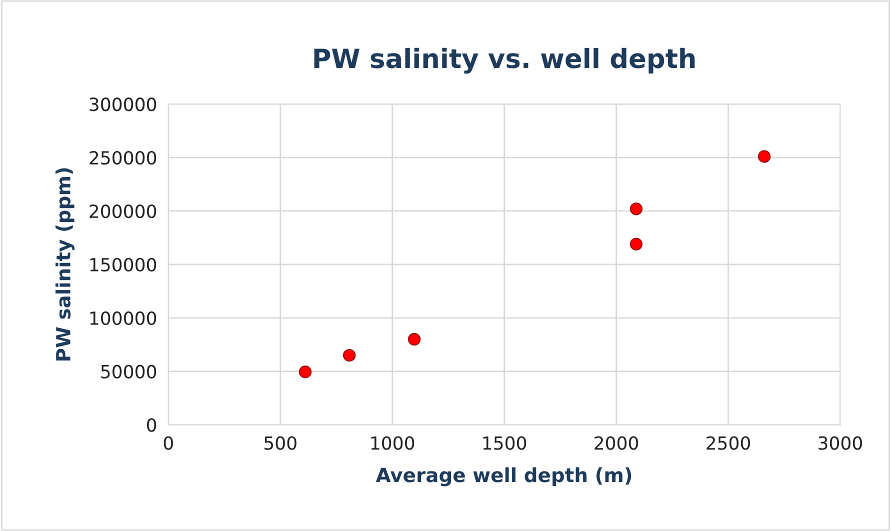  I want to click on x-tick-label: 2000, so click(616, 443).